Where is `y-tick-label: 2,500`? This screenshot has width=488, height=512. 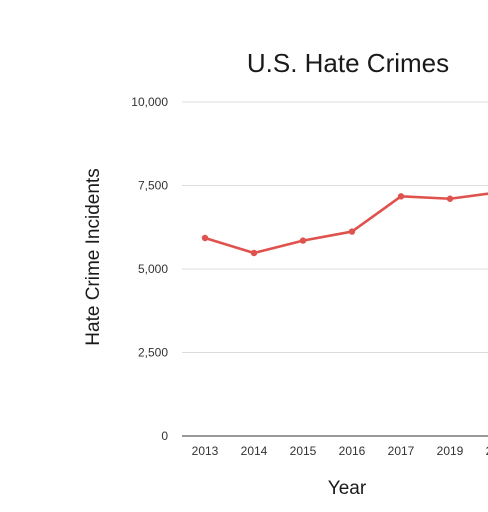
y-tick-label: 2,500 is located at coordinates (153, 353).